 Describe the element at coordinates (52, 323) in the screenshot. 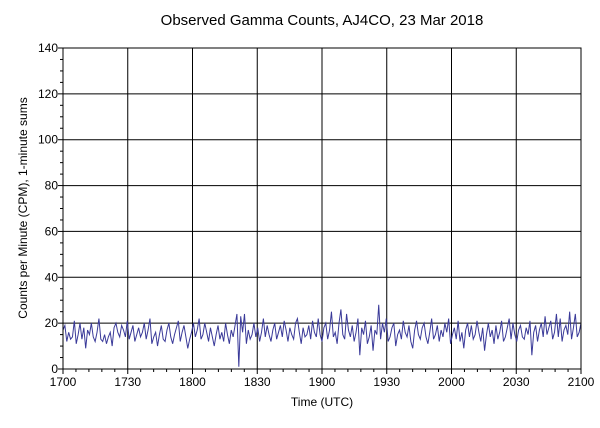

I see `y-tick-label: 20` at that location.